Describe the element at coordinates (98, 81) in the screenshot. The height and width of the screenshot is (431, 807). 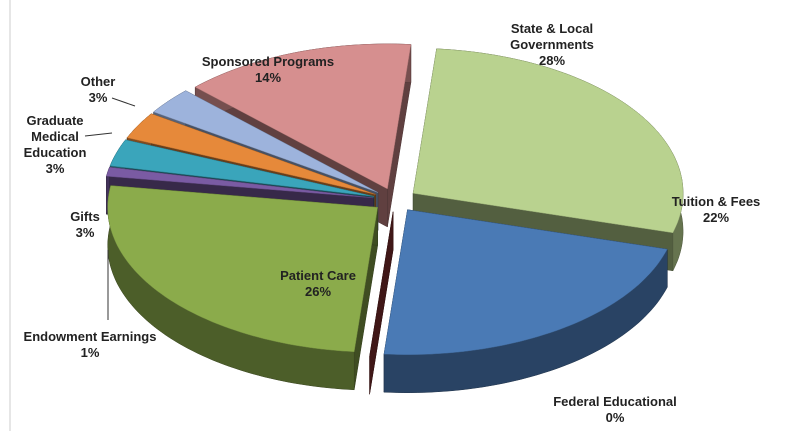
I see `slice-name: Other` at that location.